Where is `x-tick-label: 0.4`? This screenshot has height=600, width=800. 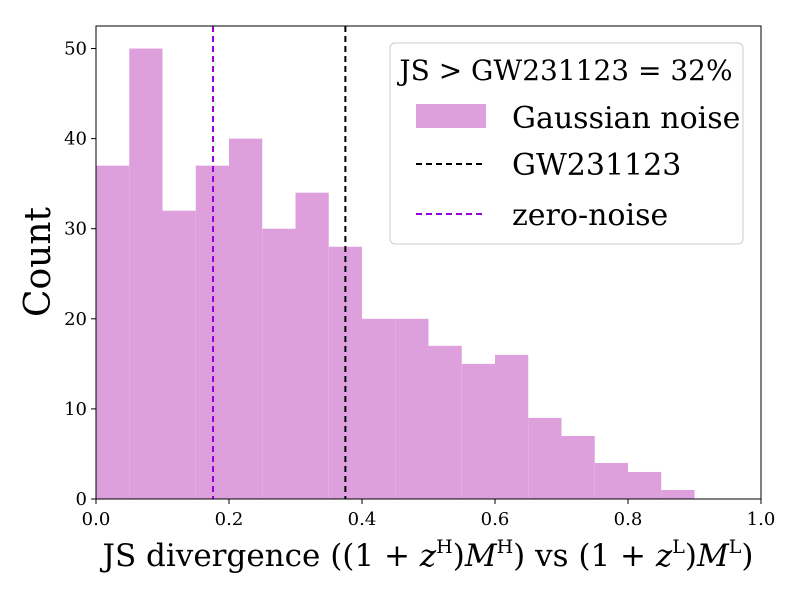 x-tick-label: 0.4 is located at coordinates (362, 519).